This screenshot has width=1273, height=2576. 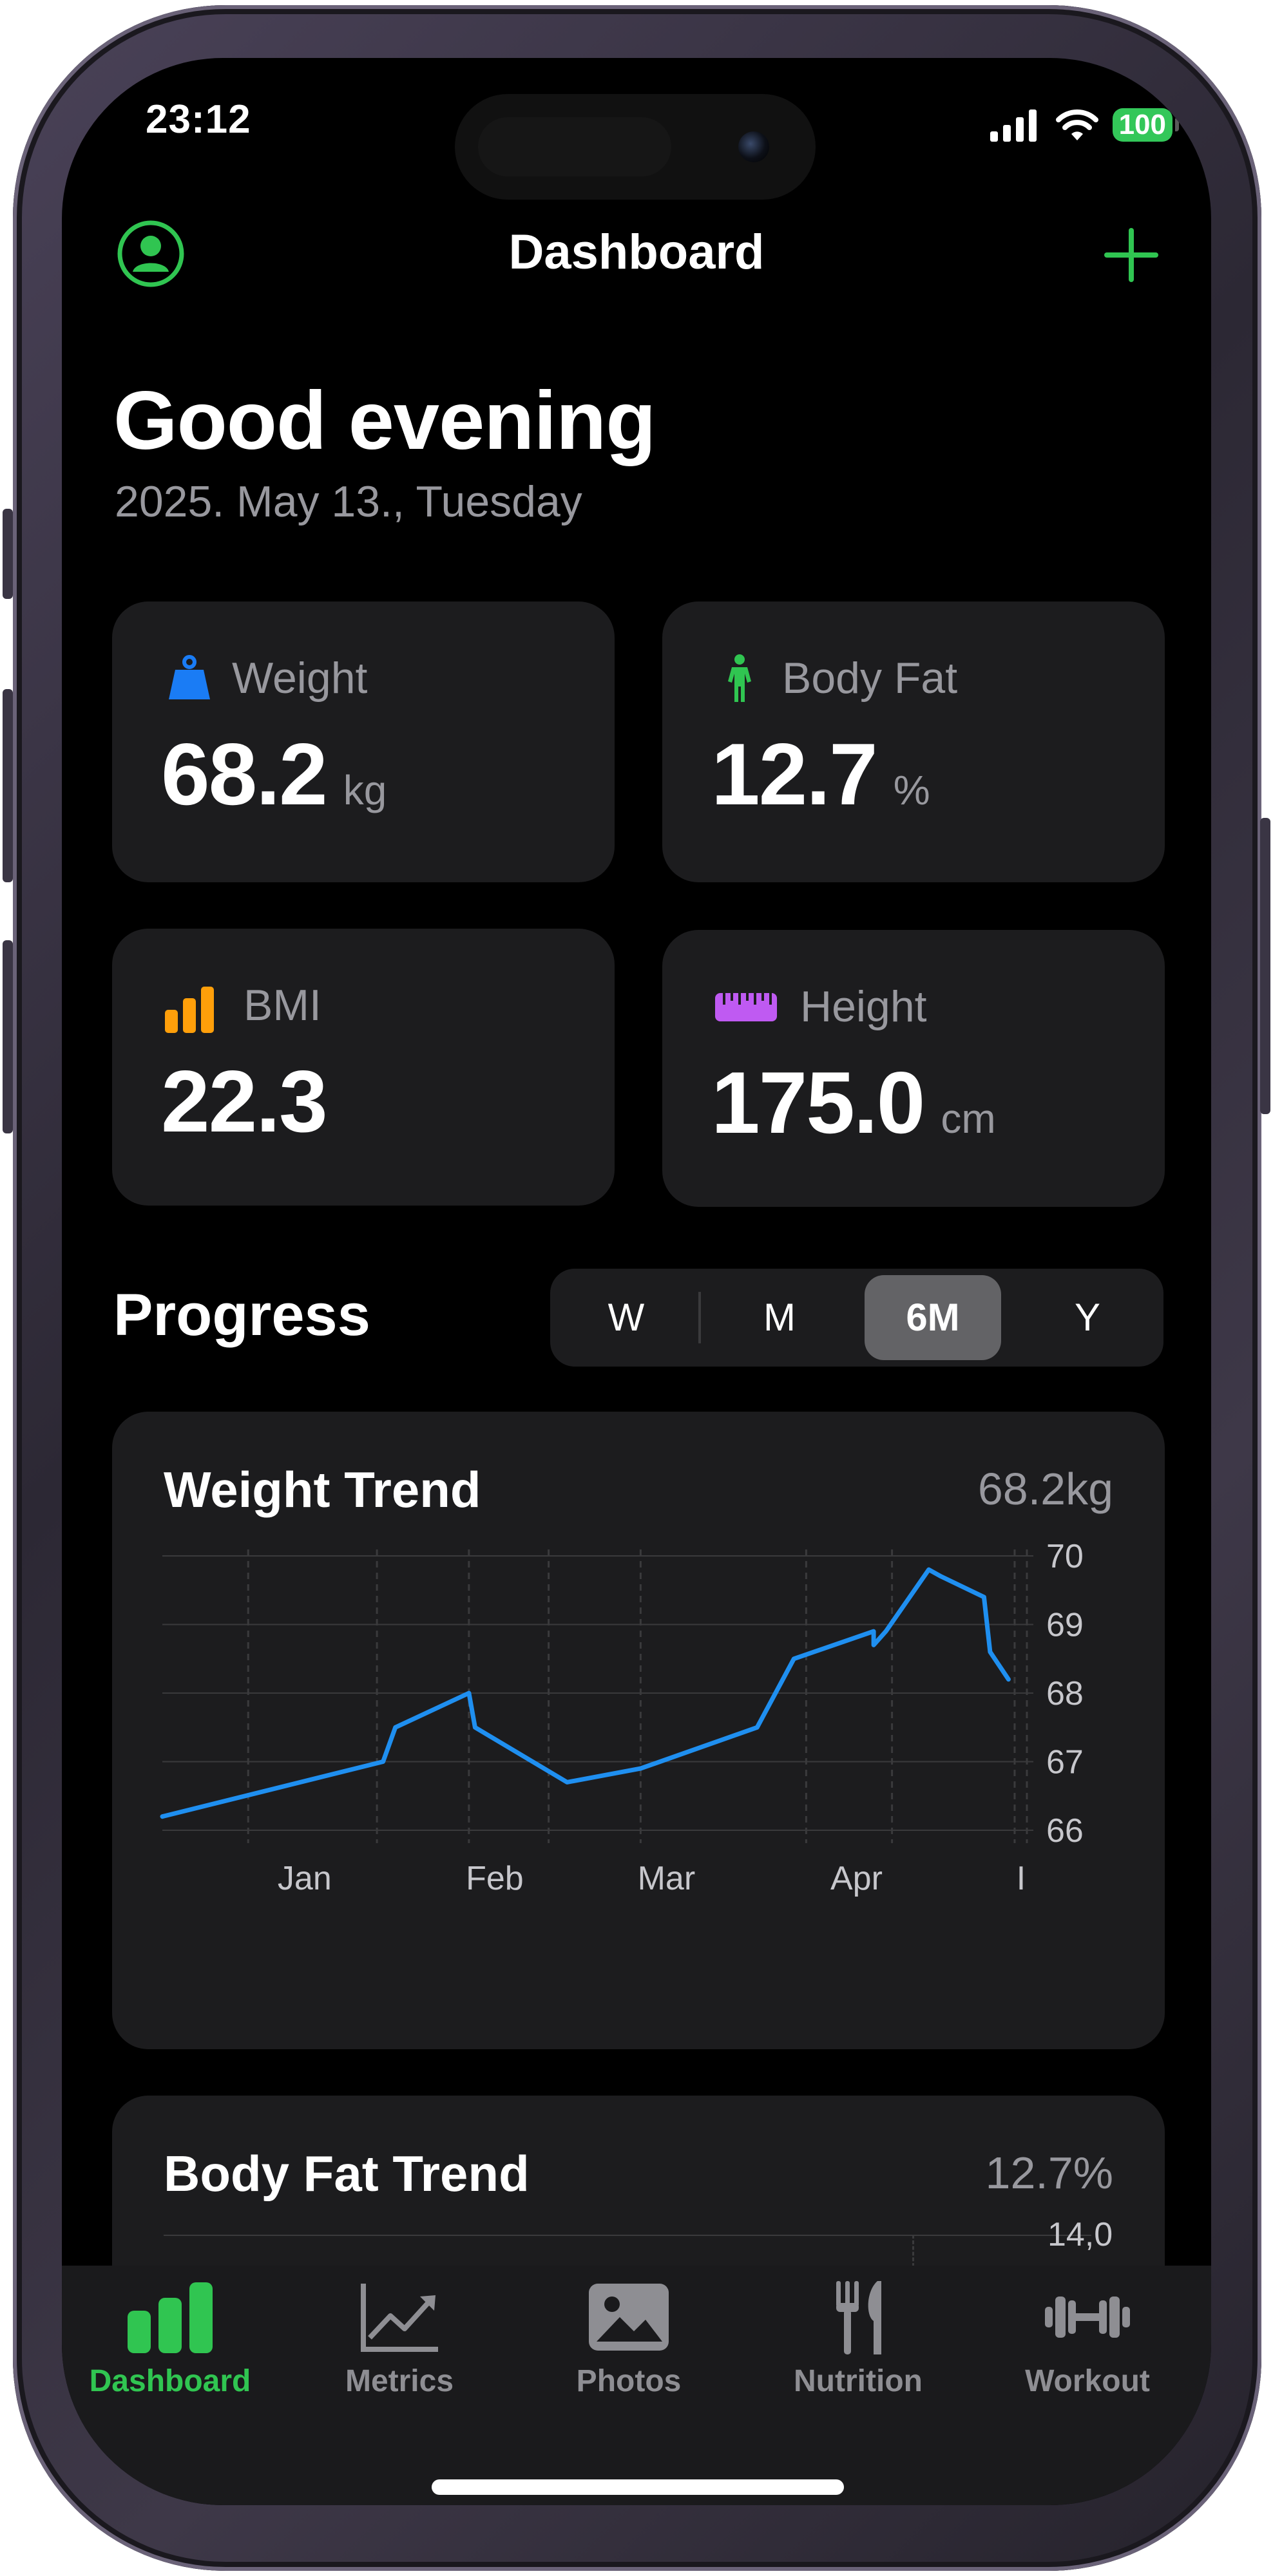 I want to click on tab-label: Nutrition, so click(x=858, y=2381).